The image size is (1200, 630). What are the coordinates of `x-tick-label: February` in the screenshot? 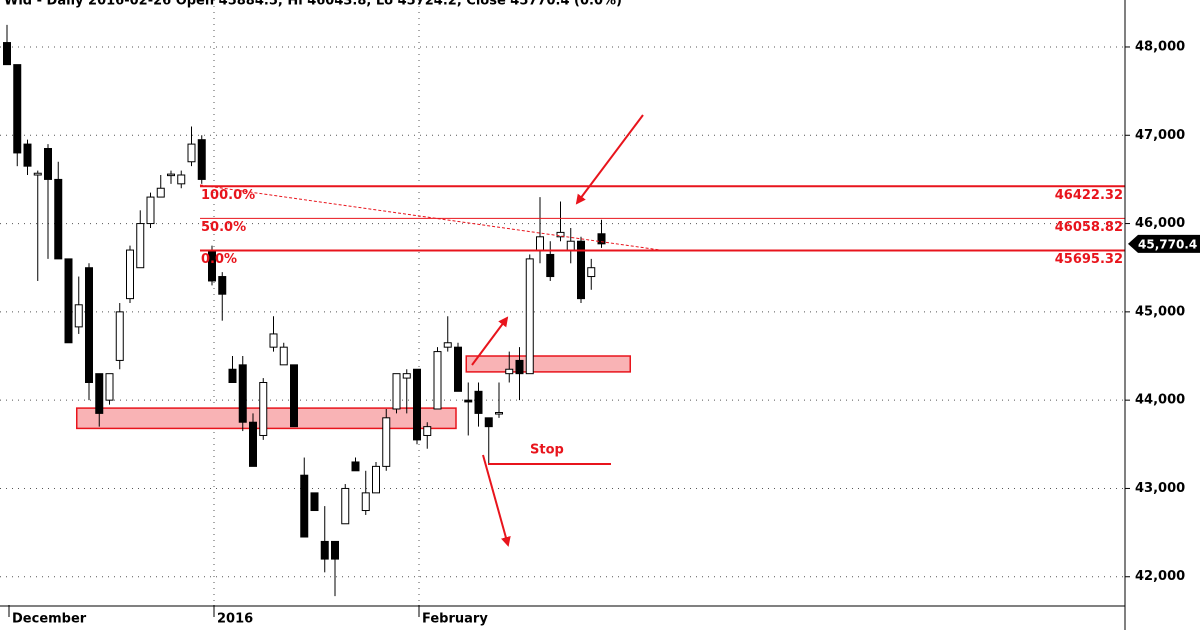 It's located at (455, 619).